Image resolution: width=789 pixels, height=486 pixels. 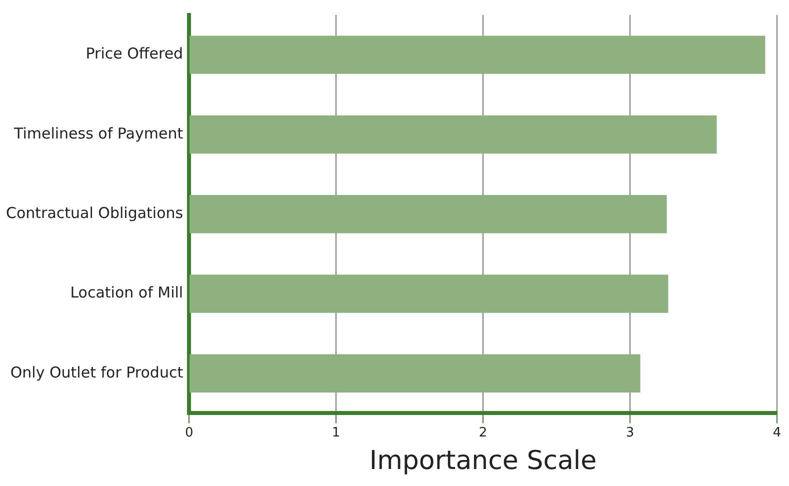 I want to click on y-tick-label: Price Offered, so click(x=135, y=53).